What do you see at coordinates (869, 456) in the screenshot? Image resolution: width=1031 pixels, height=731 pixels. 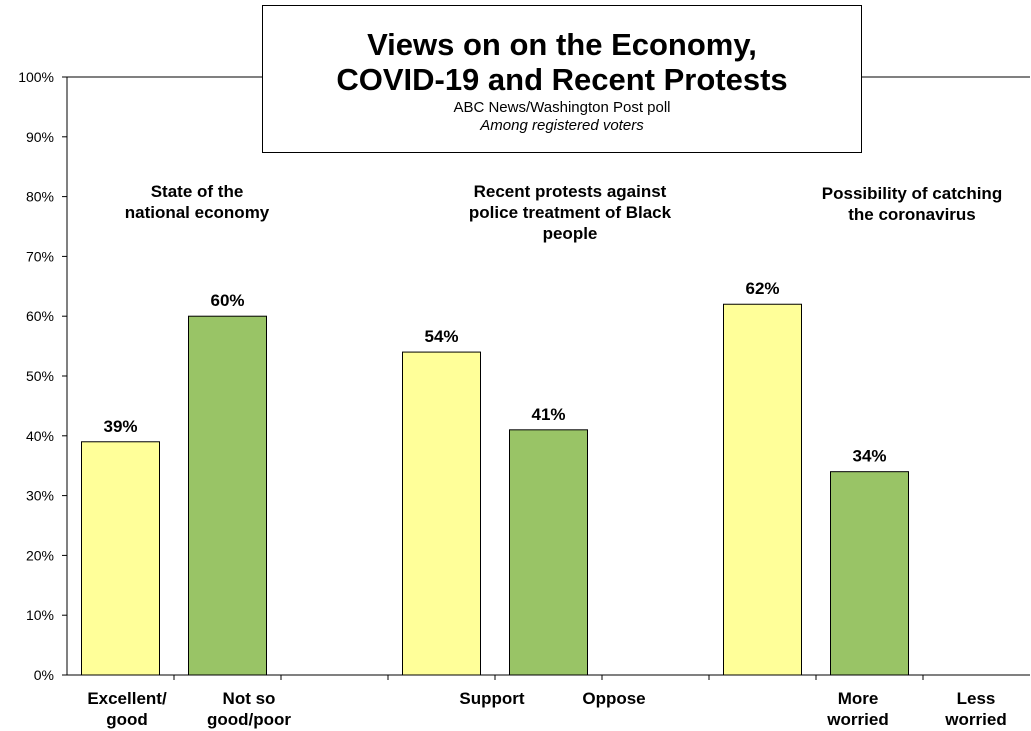 I see `bar-value-label: 34%` at bounding box center [869, 456].